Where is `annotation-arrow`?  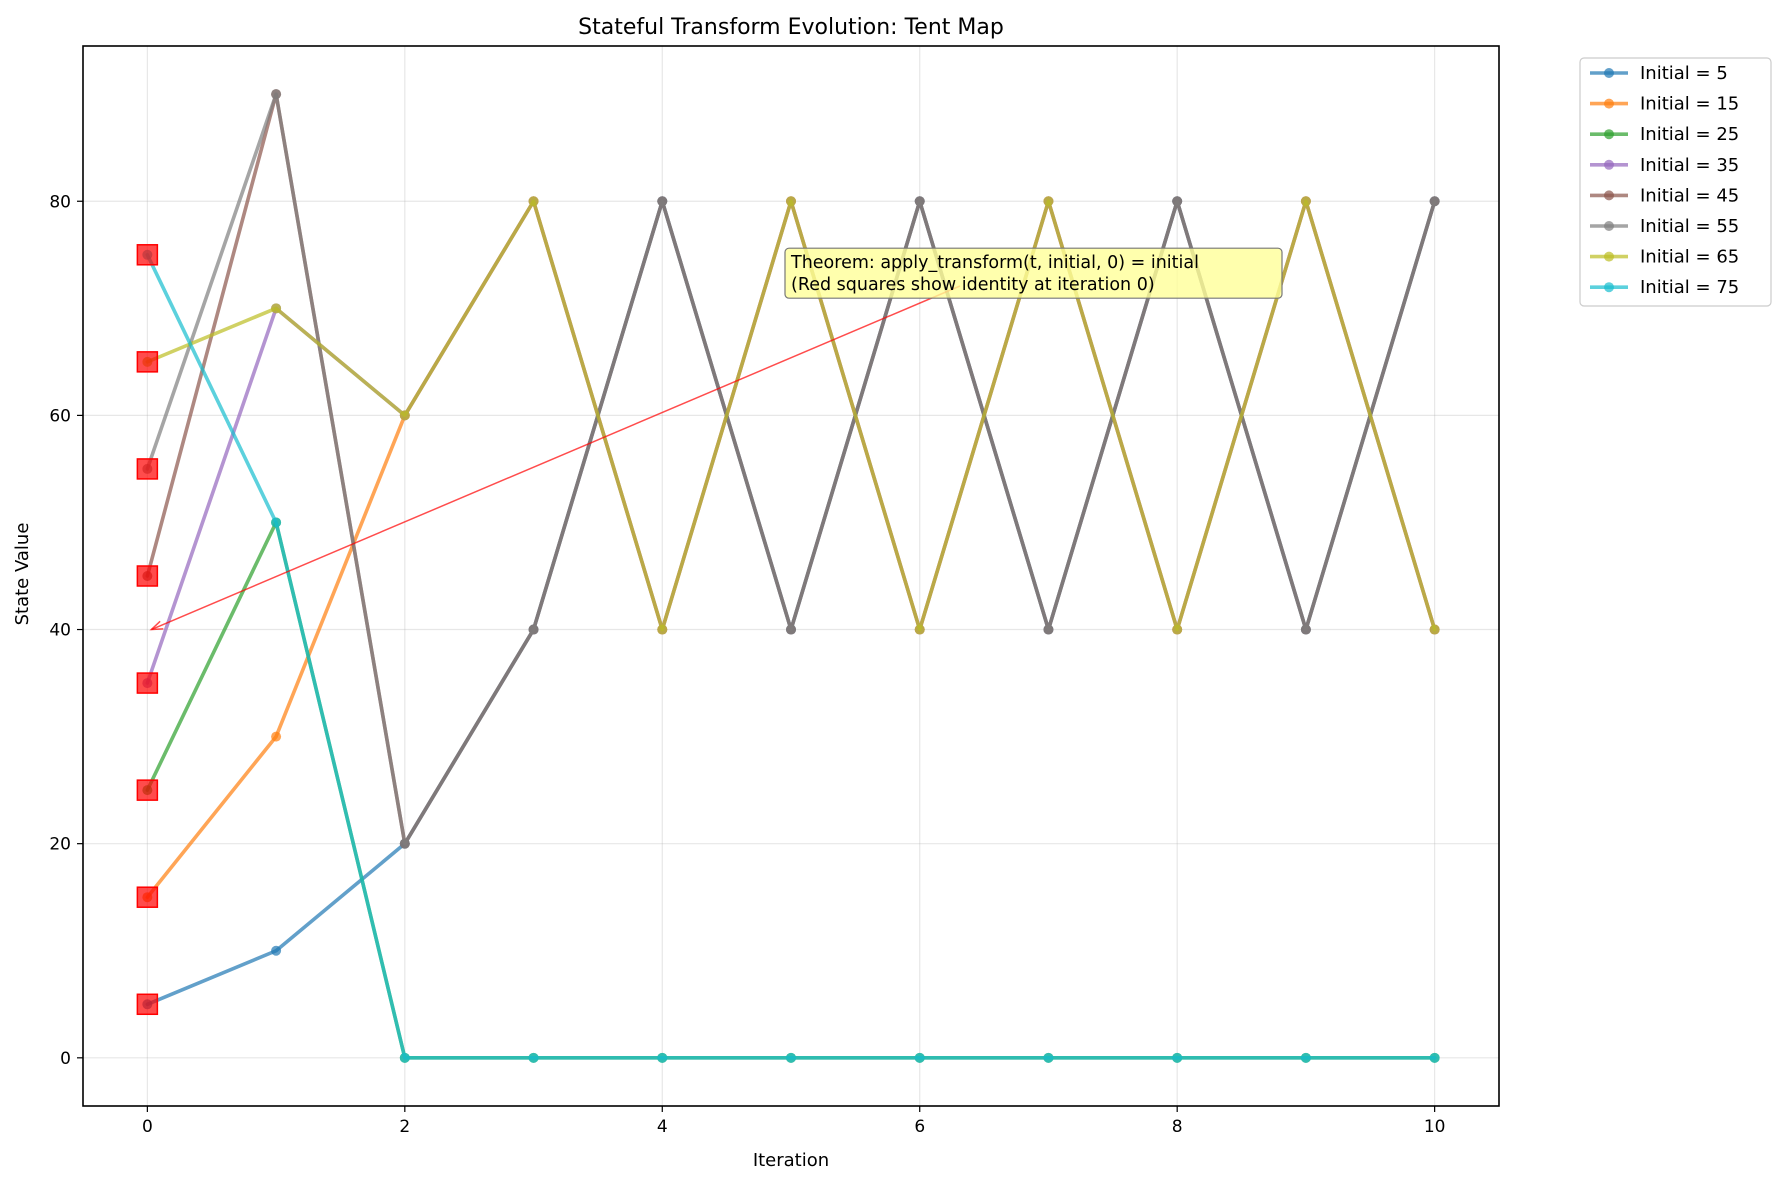 annotation-arrow is located at coordinates (556, 458).